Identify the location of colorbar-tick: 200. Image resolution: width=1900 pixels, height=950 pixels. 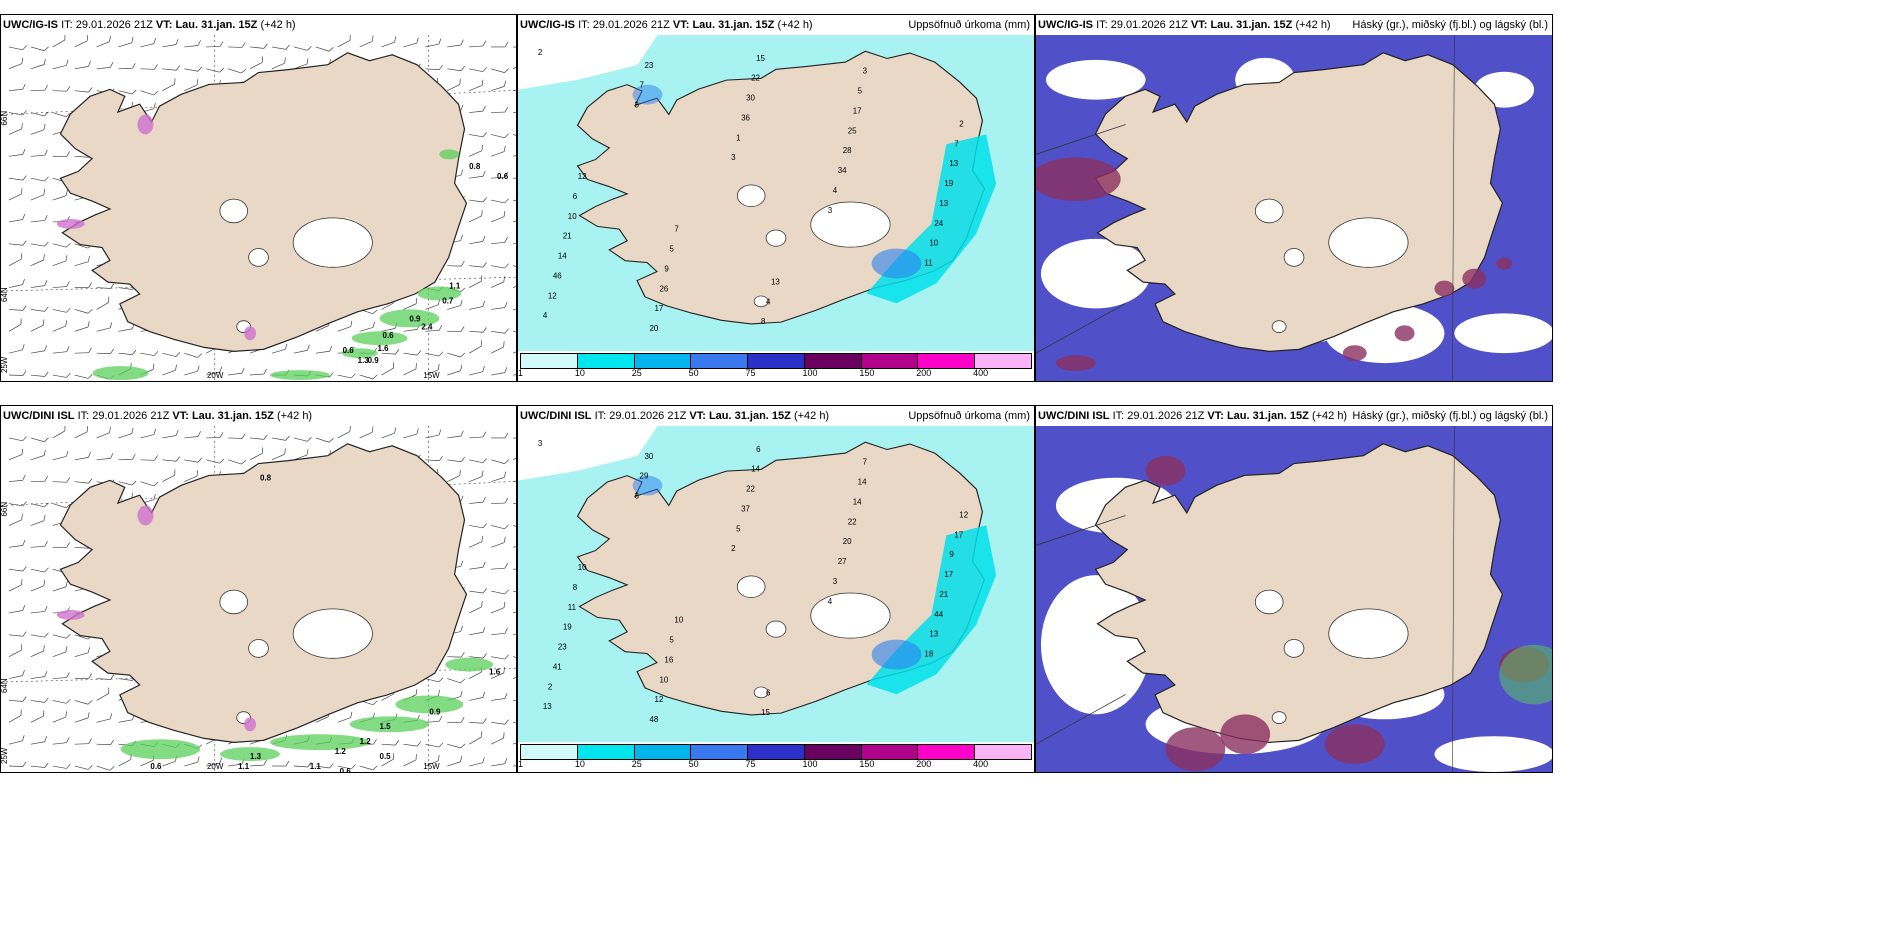
(924, 764).